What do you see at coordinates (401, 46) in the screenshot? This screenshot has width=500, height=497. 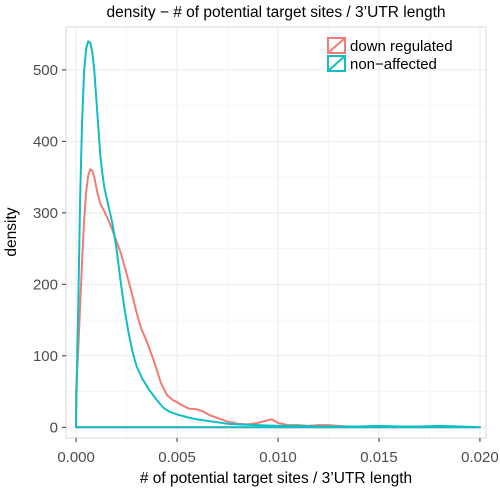 I see `legend-label: down regulated` at bounding box center [401, 46].